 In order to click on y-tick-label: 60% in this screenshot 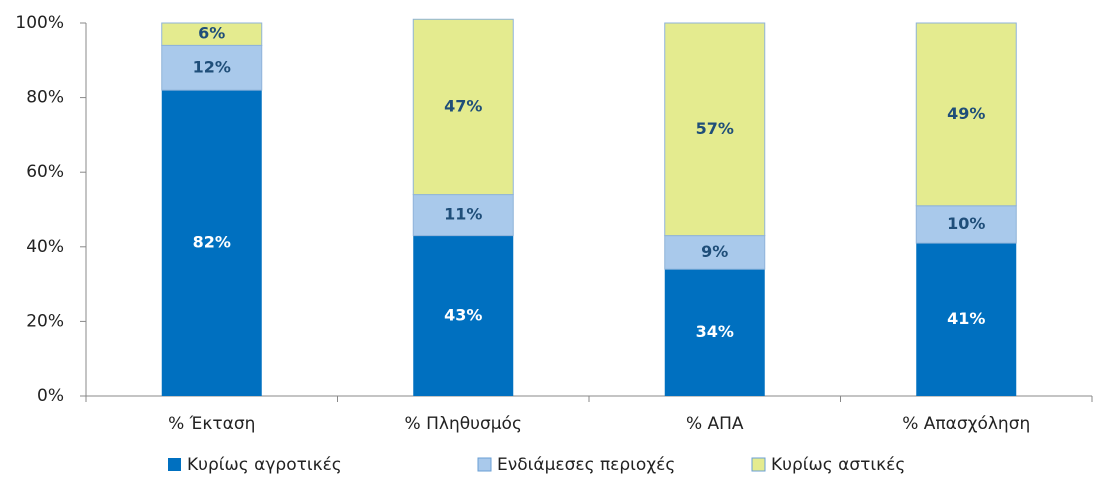, I will do `click(45, 172)`.